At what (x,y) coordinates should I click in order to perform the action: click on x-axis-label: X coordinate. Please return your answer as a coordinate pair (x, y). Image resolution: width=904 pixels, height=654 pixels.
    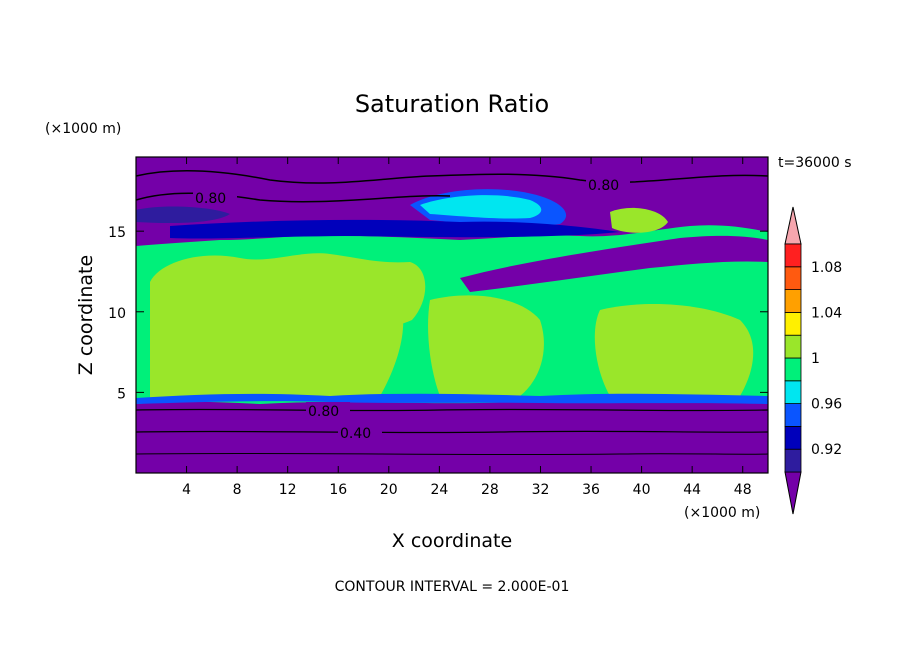
    Looking at the image, I should click on (452, 541).